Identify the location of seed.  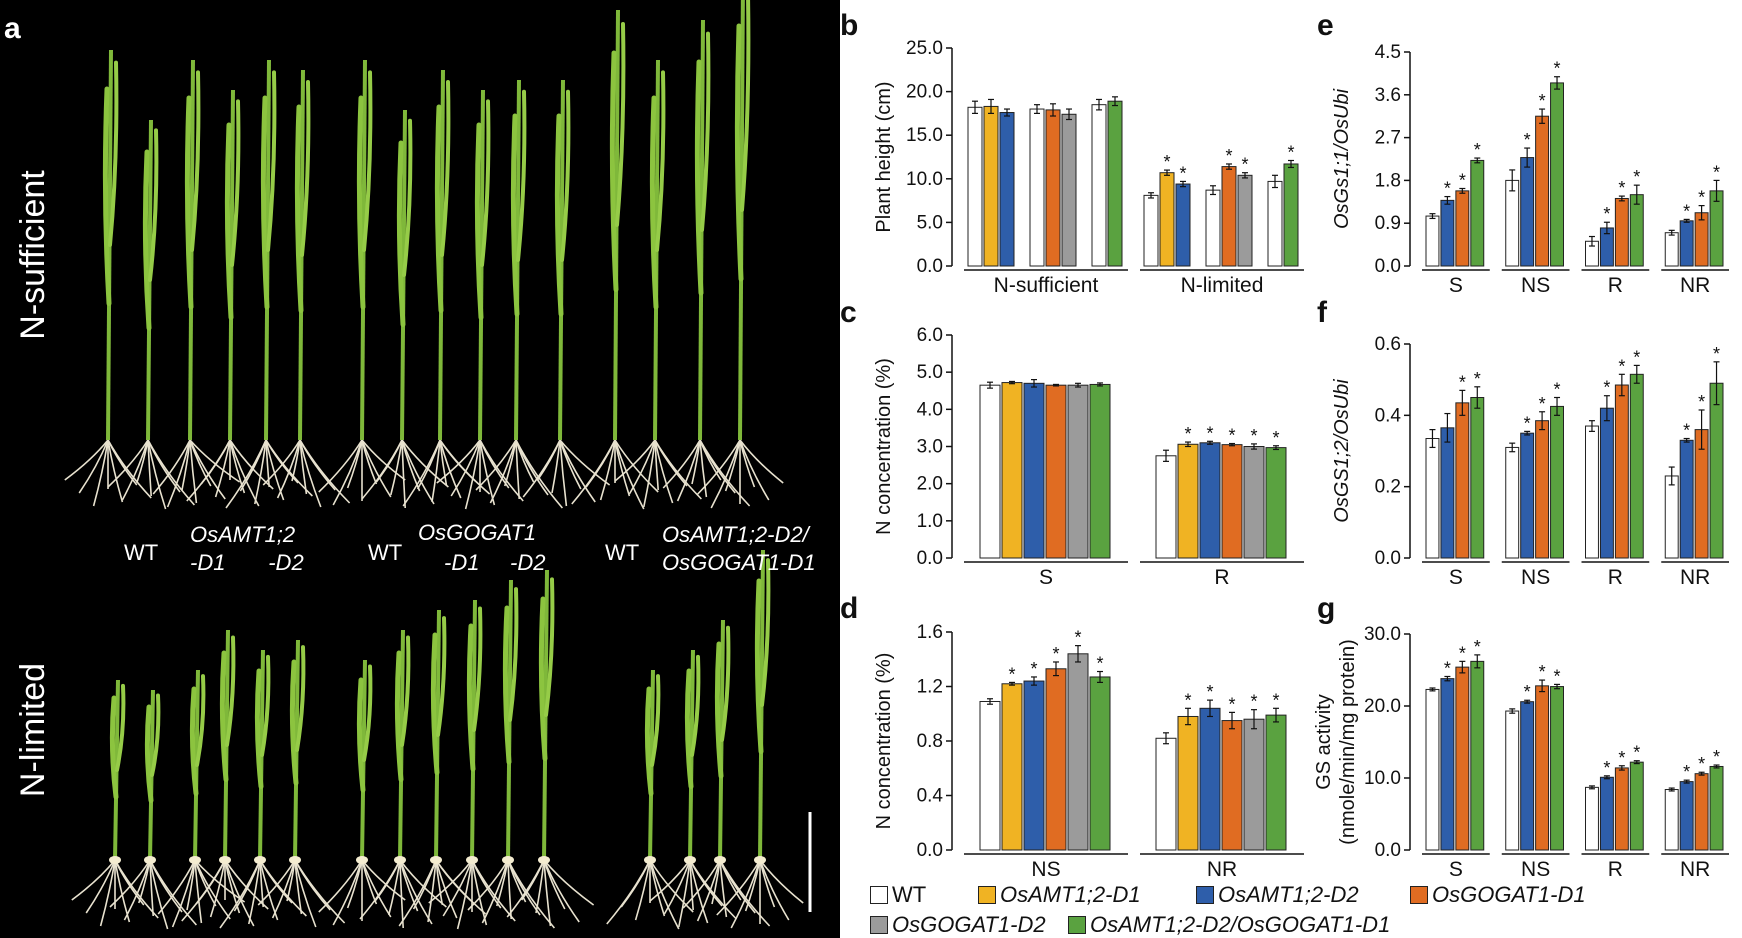
(508, 860).